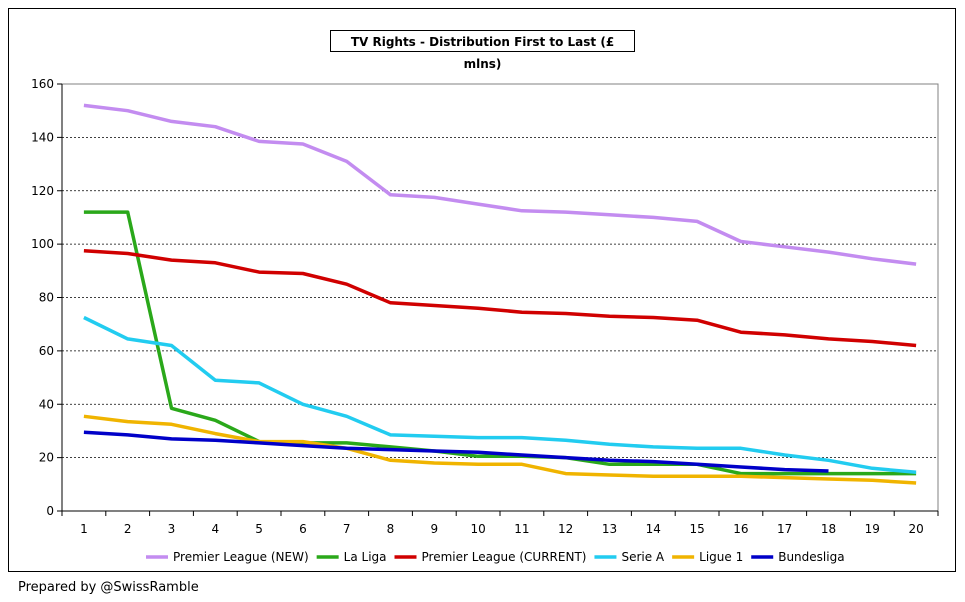  What do you see at coordinates (42, 244) in the screenshot?
I see `y-tick-label: 100` at bounding box center [42, 244].